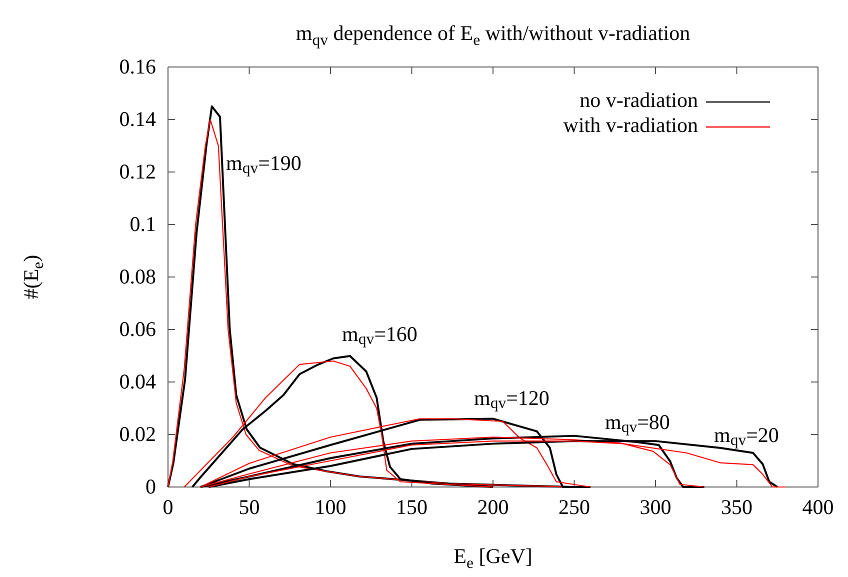 The width and height of the screenshot is (848, 577). I want to click on x-tick-label: 300, so click(656, 506).